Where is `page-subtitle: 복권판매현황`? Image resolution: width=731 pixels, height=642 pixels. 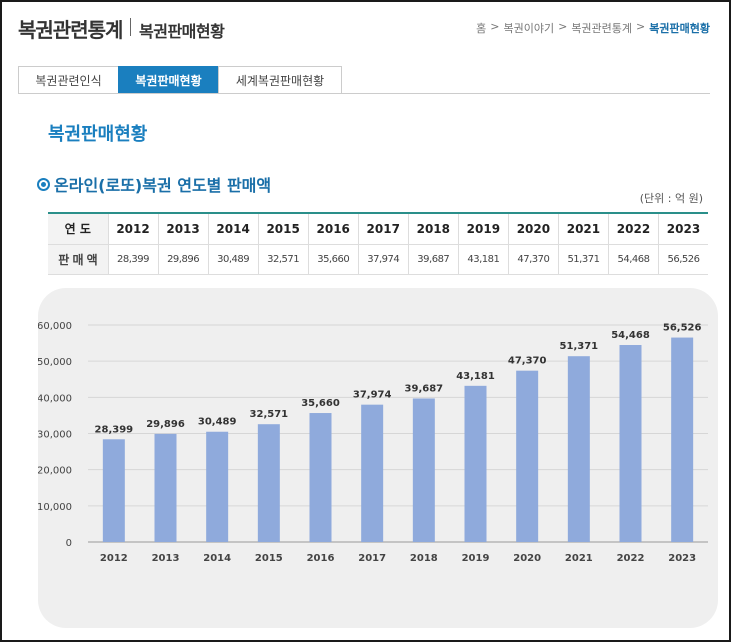 page-subtitle: 복권판매현황 is located at coordinates (182, 31).